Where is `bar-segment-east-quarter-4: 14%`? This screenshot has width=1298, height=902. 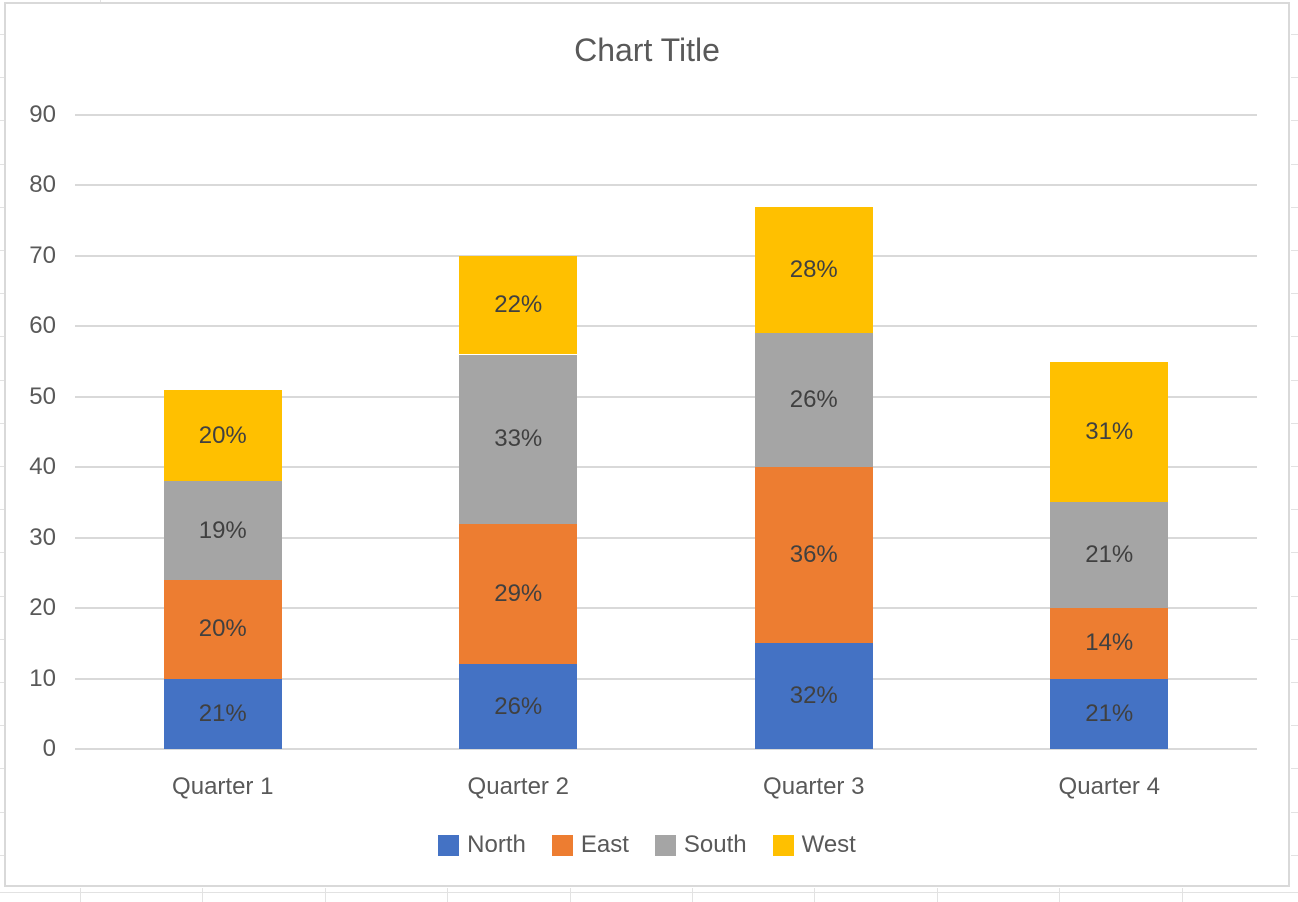 bar-segment-east-quarter-4: 14% is located at coordinates (1109, 643).